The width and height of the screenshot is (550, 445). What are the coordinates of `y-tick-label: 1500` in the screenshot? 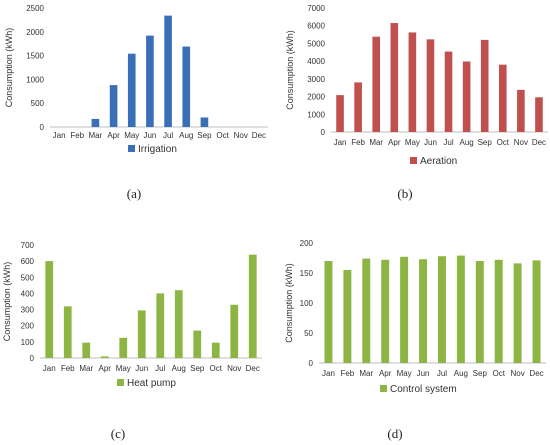 It's located at (35, 56).